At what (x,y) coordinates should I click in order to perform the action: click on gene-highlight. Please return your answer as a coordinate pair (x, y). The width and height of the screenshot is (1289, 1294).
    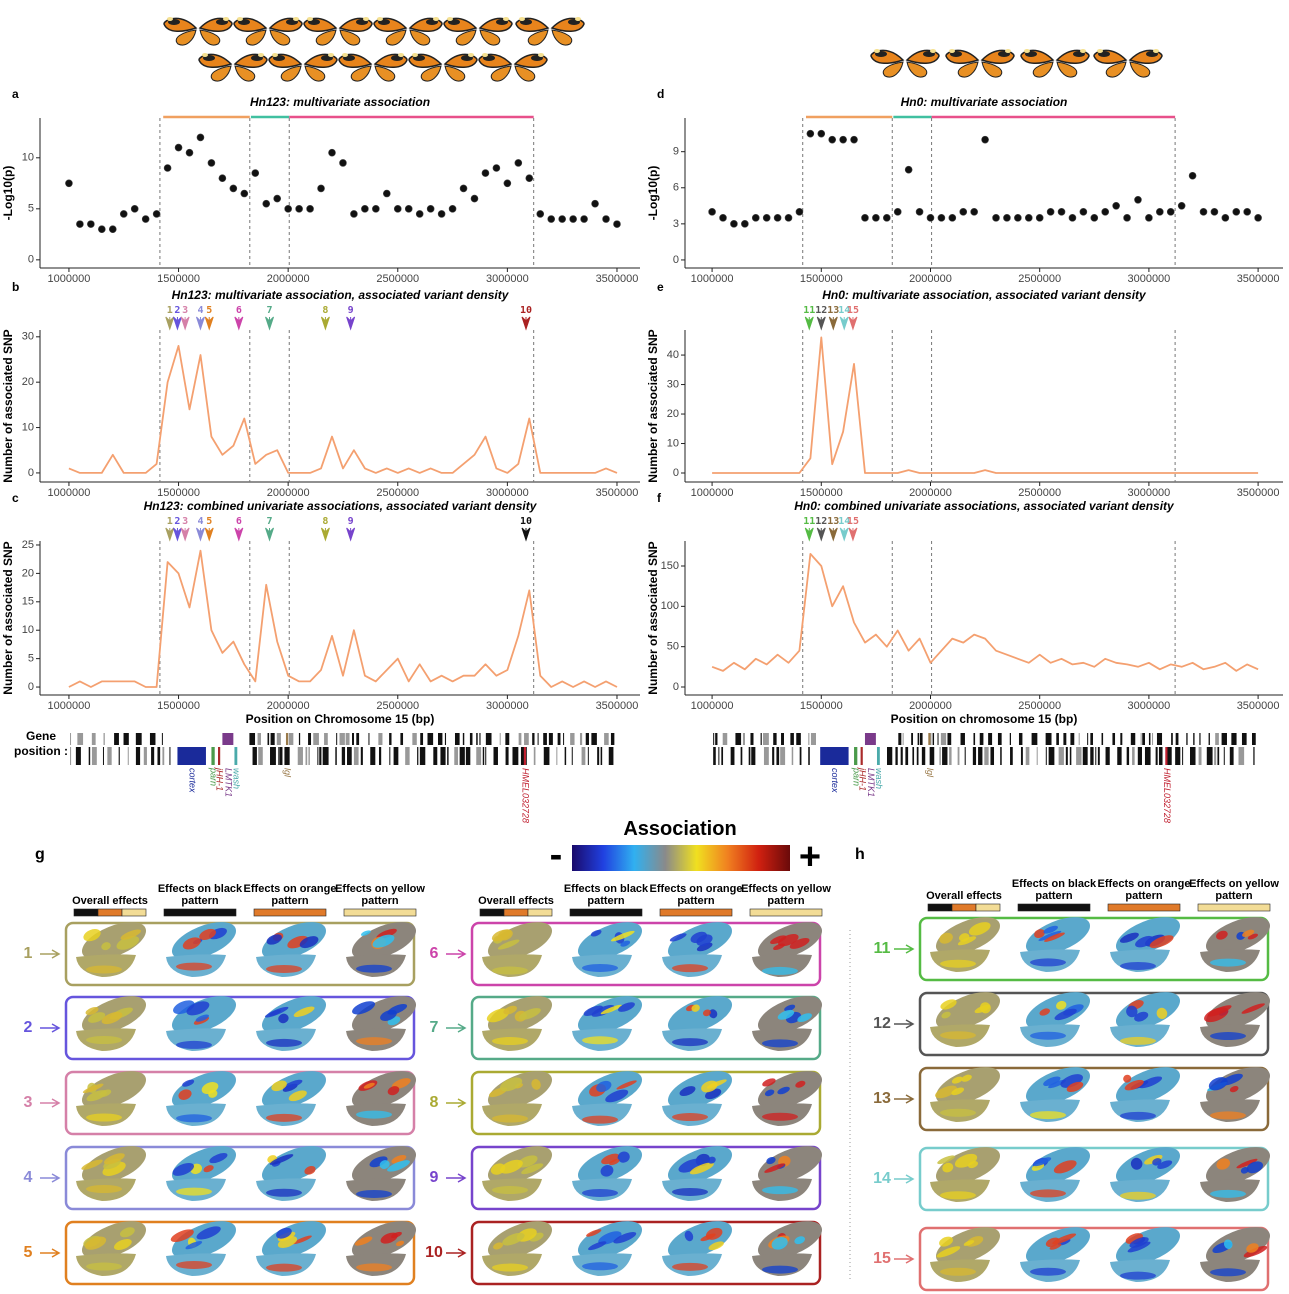
    Looking at the image, I should click on (191, 756).